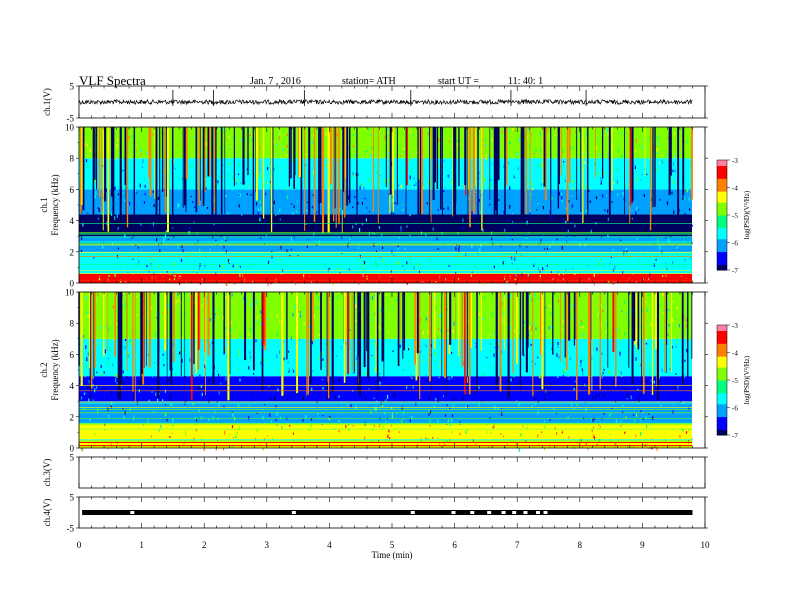 Image resolution: width=792 pixels, height=612 pixels. I want to click on x-axis-label: Time (min), so click(392, 555).